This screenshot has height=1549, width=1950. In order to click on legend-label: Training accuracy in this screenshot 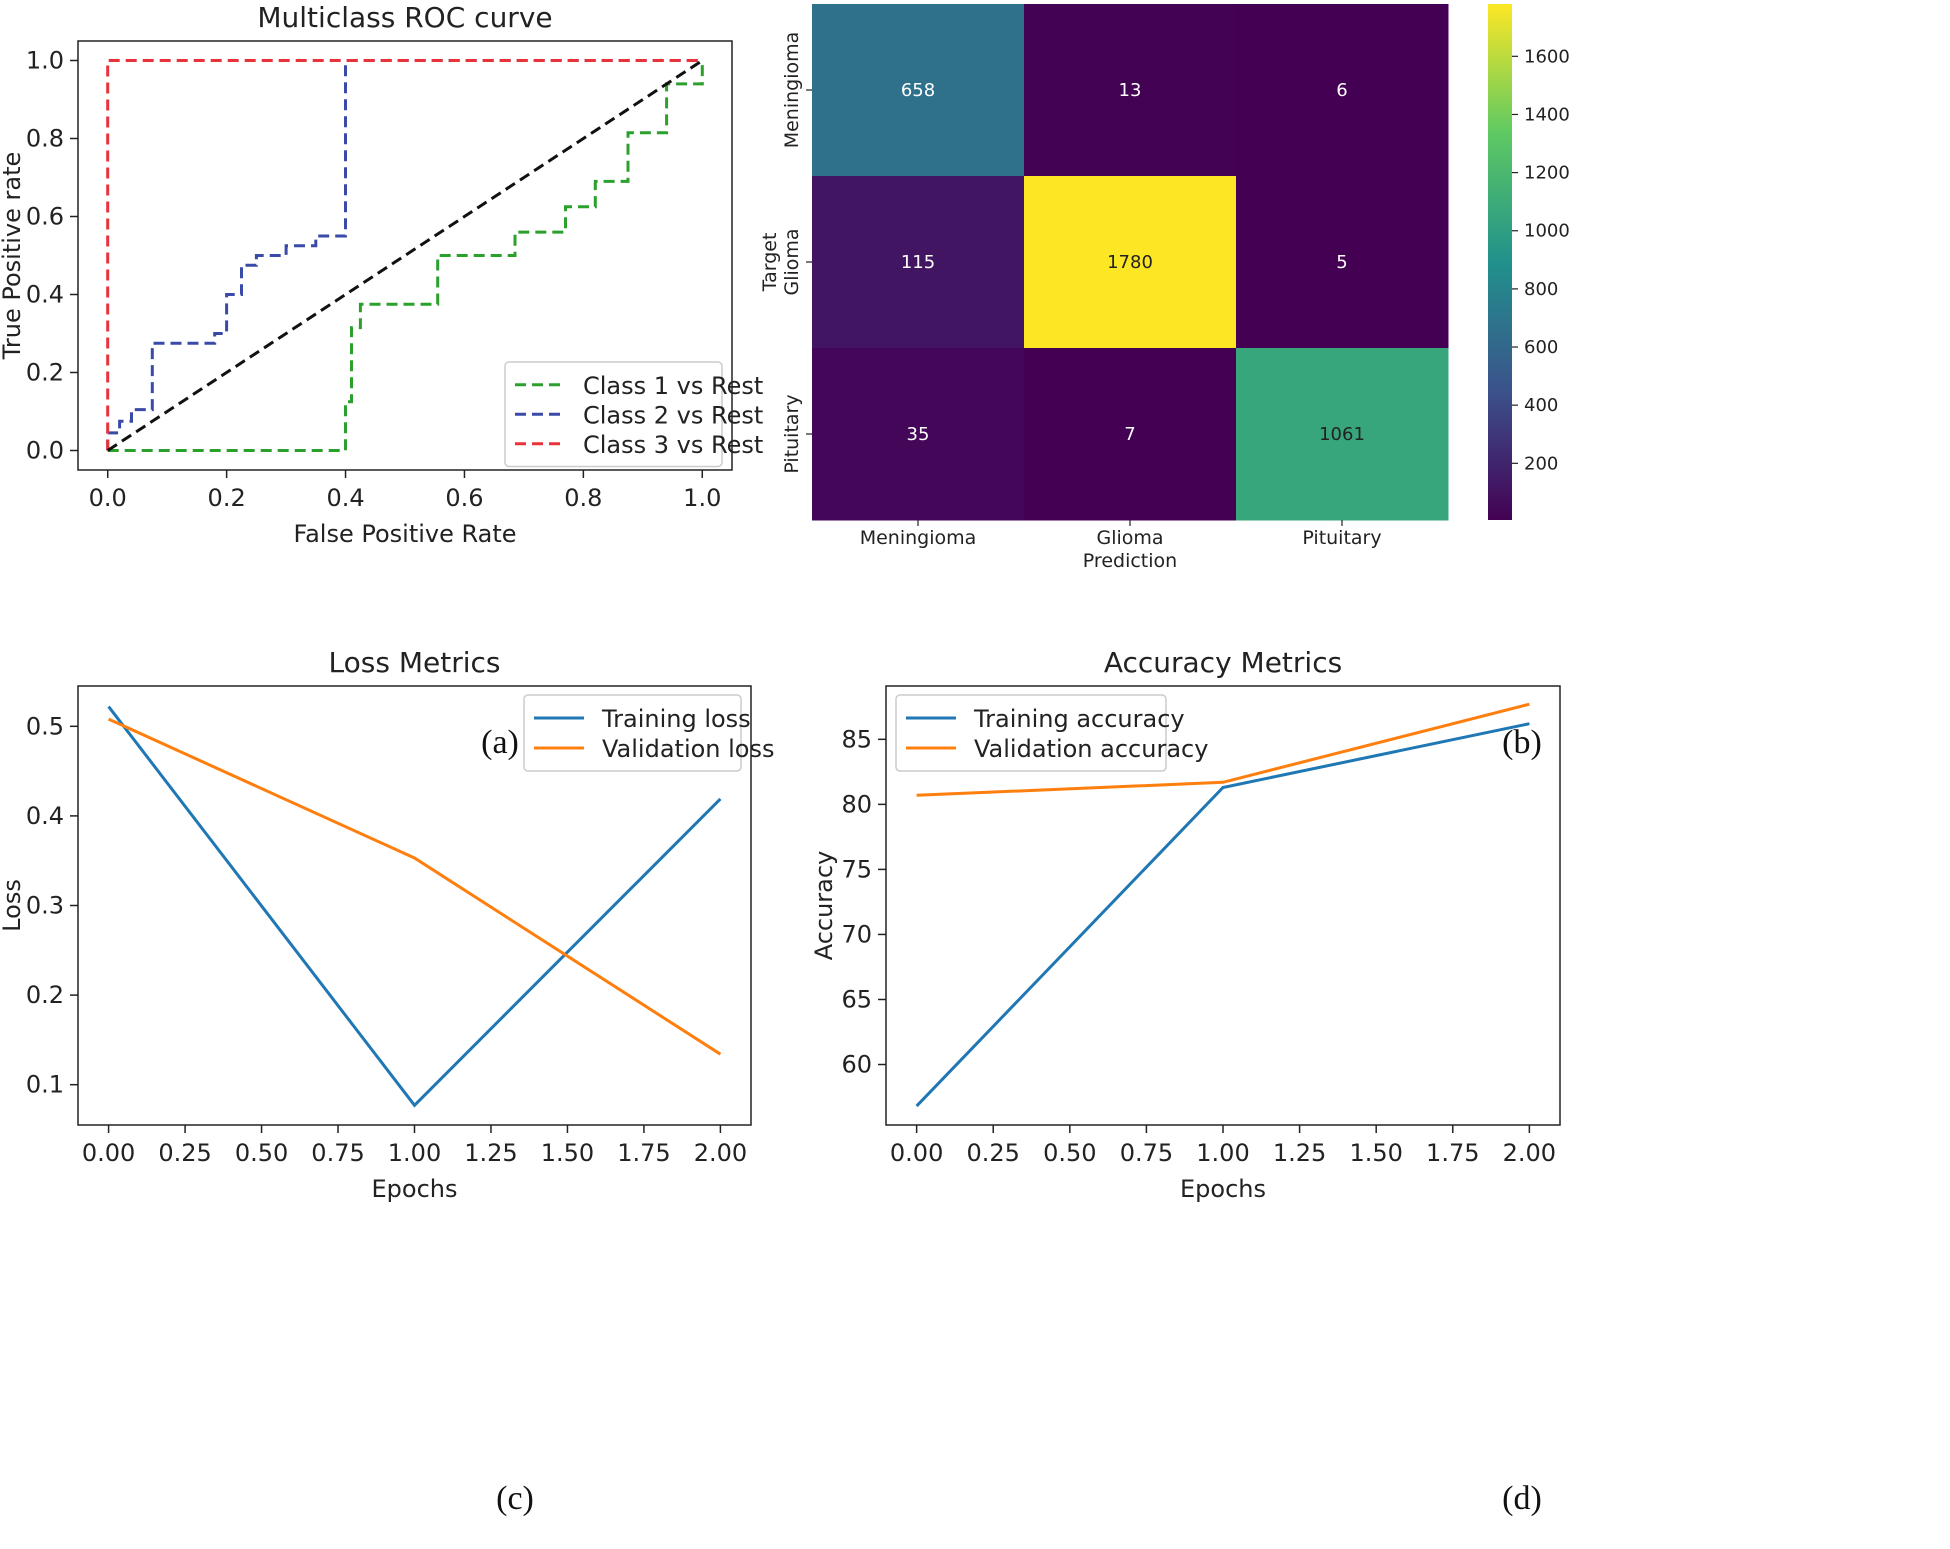, I will do `click(1079, 719)`.